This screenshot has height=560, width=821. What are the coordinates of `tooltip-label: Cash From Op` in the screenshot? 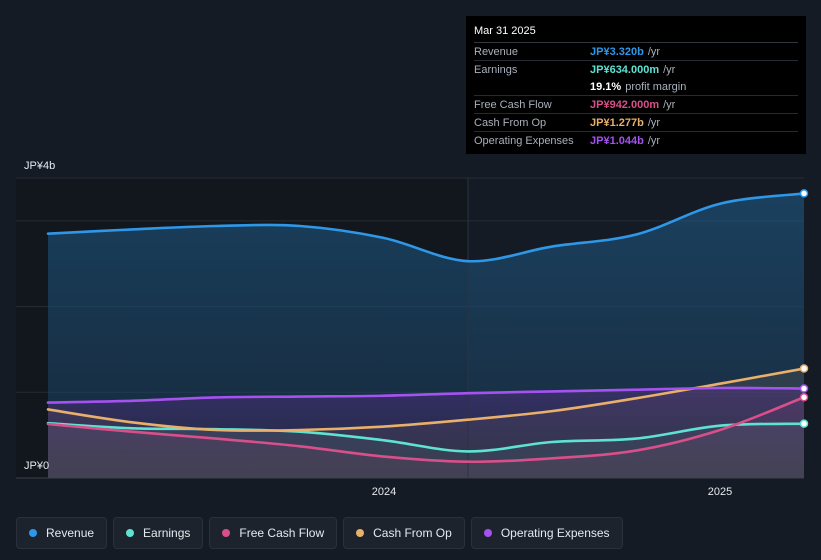 It's located at (510, 122).